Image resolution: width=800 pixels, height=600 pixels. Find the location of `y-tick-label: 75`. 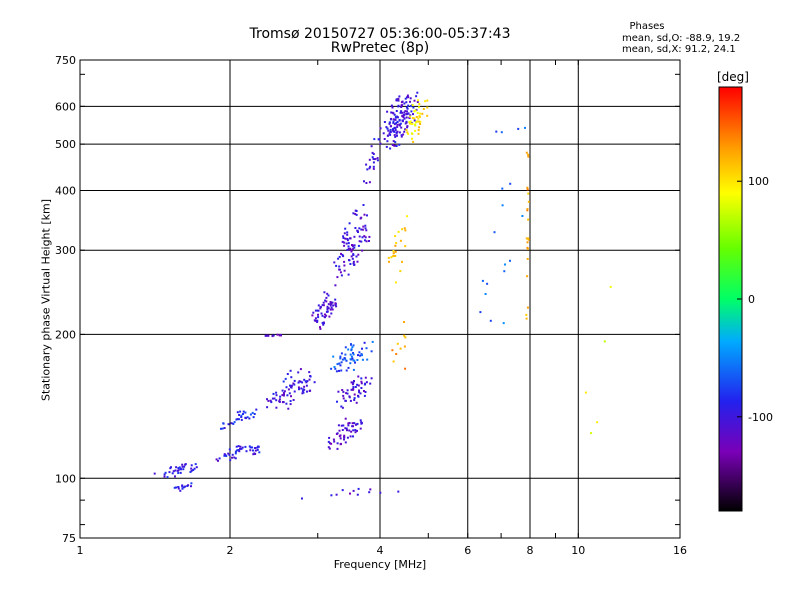

y-tick-label: 75 is located at coordinates (69, 538).